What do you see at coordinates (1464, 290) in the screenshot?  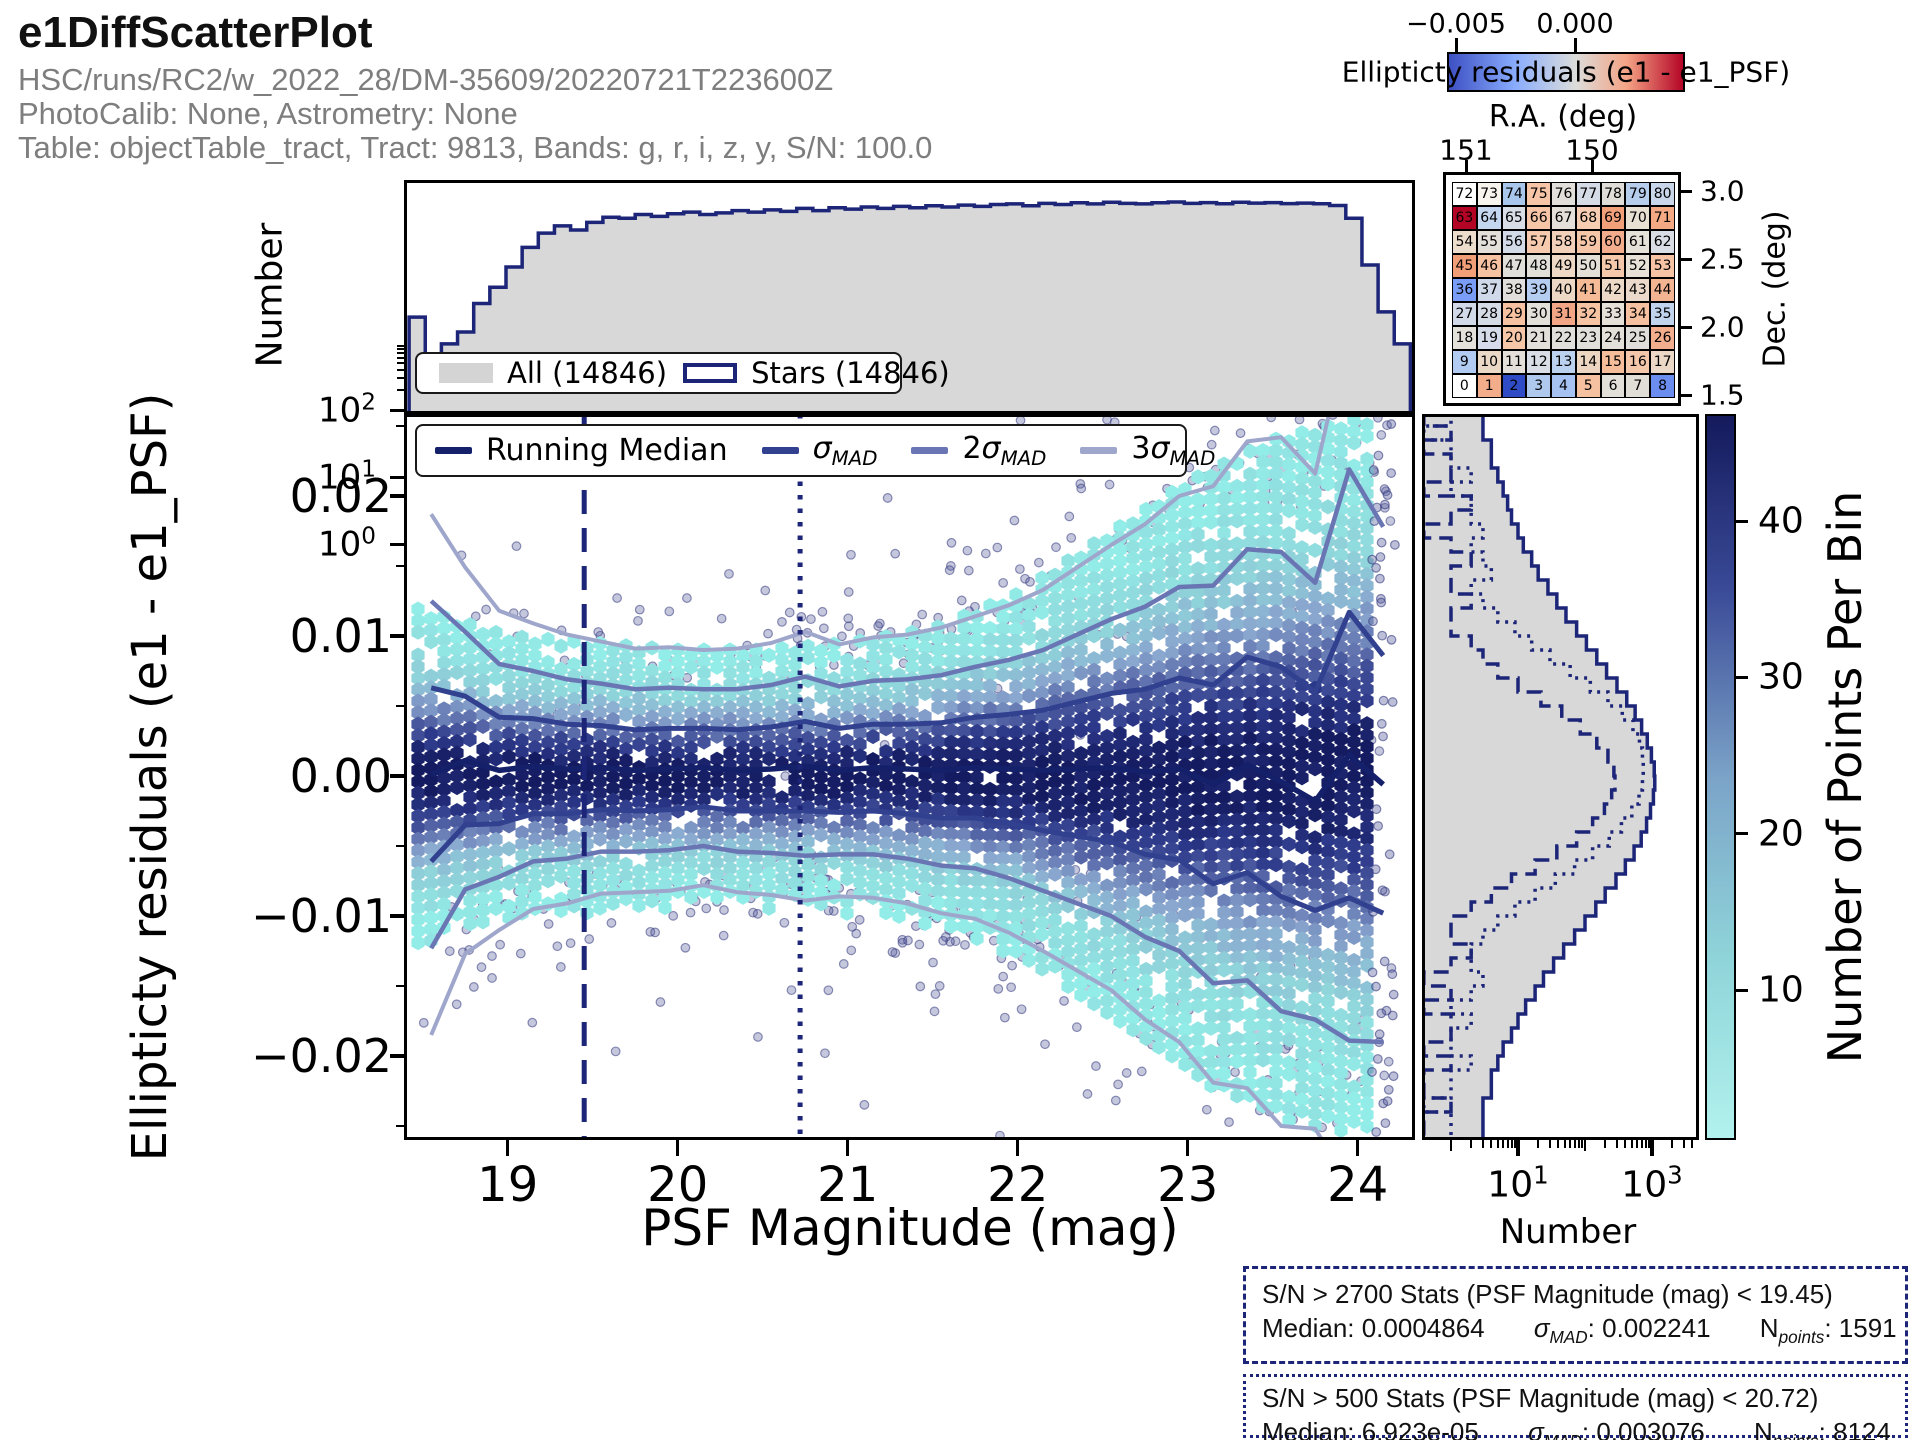 I see `sky-grid-cell: 36` at bounding box center [1464, 290].